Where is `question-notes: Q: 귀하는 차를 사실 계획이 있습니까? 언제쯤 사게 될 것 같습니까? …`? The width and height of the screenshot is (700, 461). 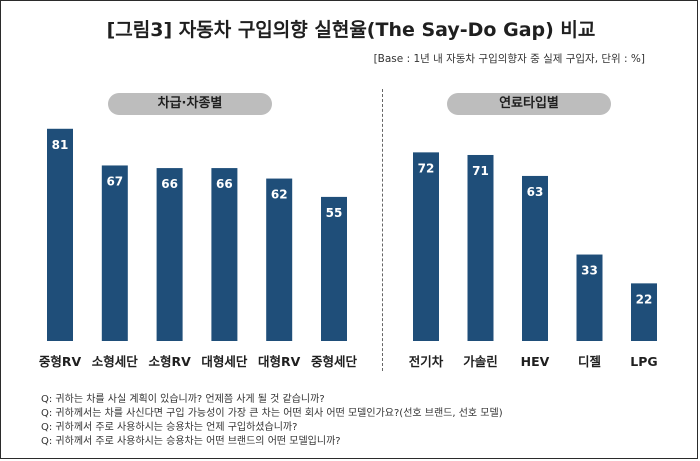 question-notes: Q: 귀하는 차를 사실 계획이 있습니까? 언제쯤 사게 될 것 같습니까? … is located at coordinates (272, 421).